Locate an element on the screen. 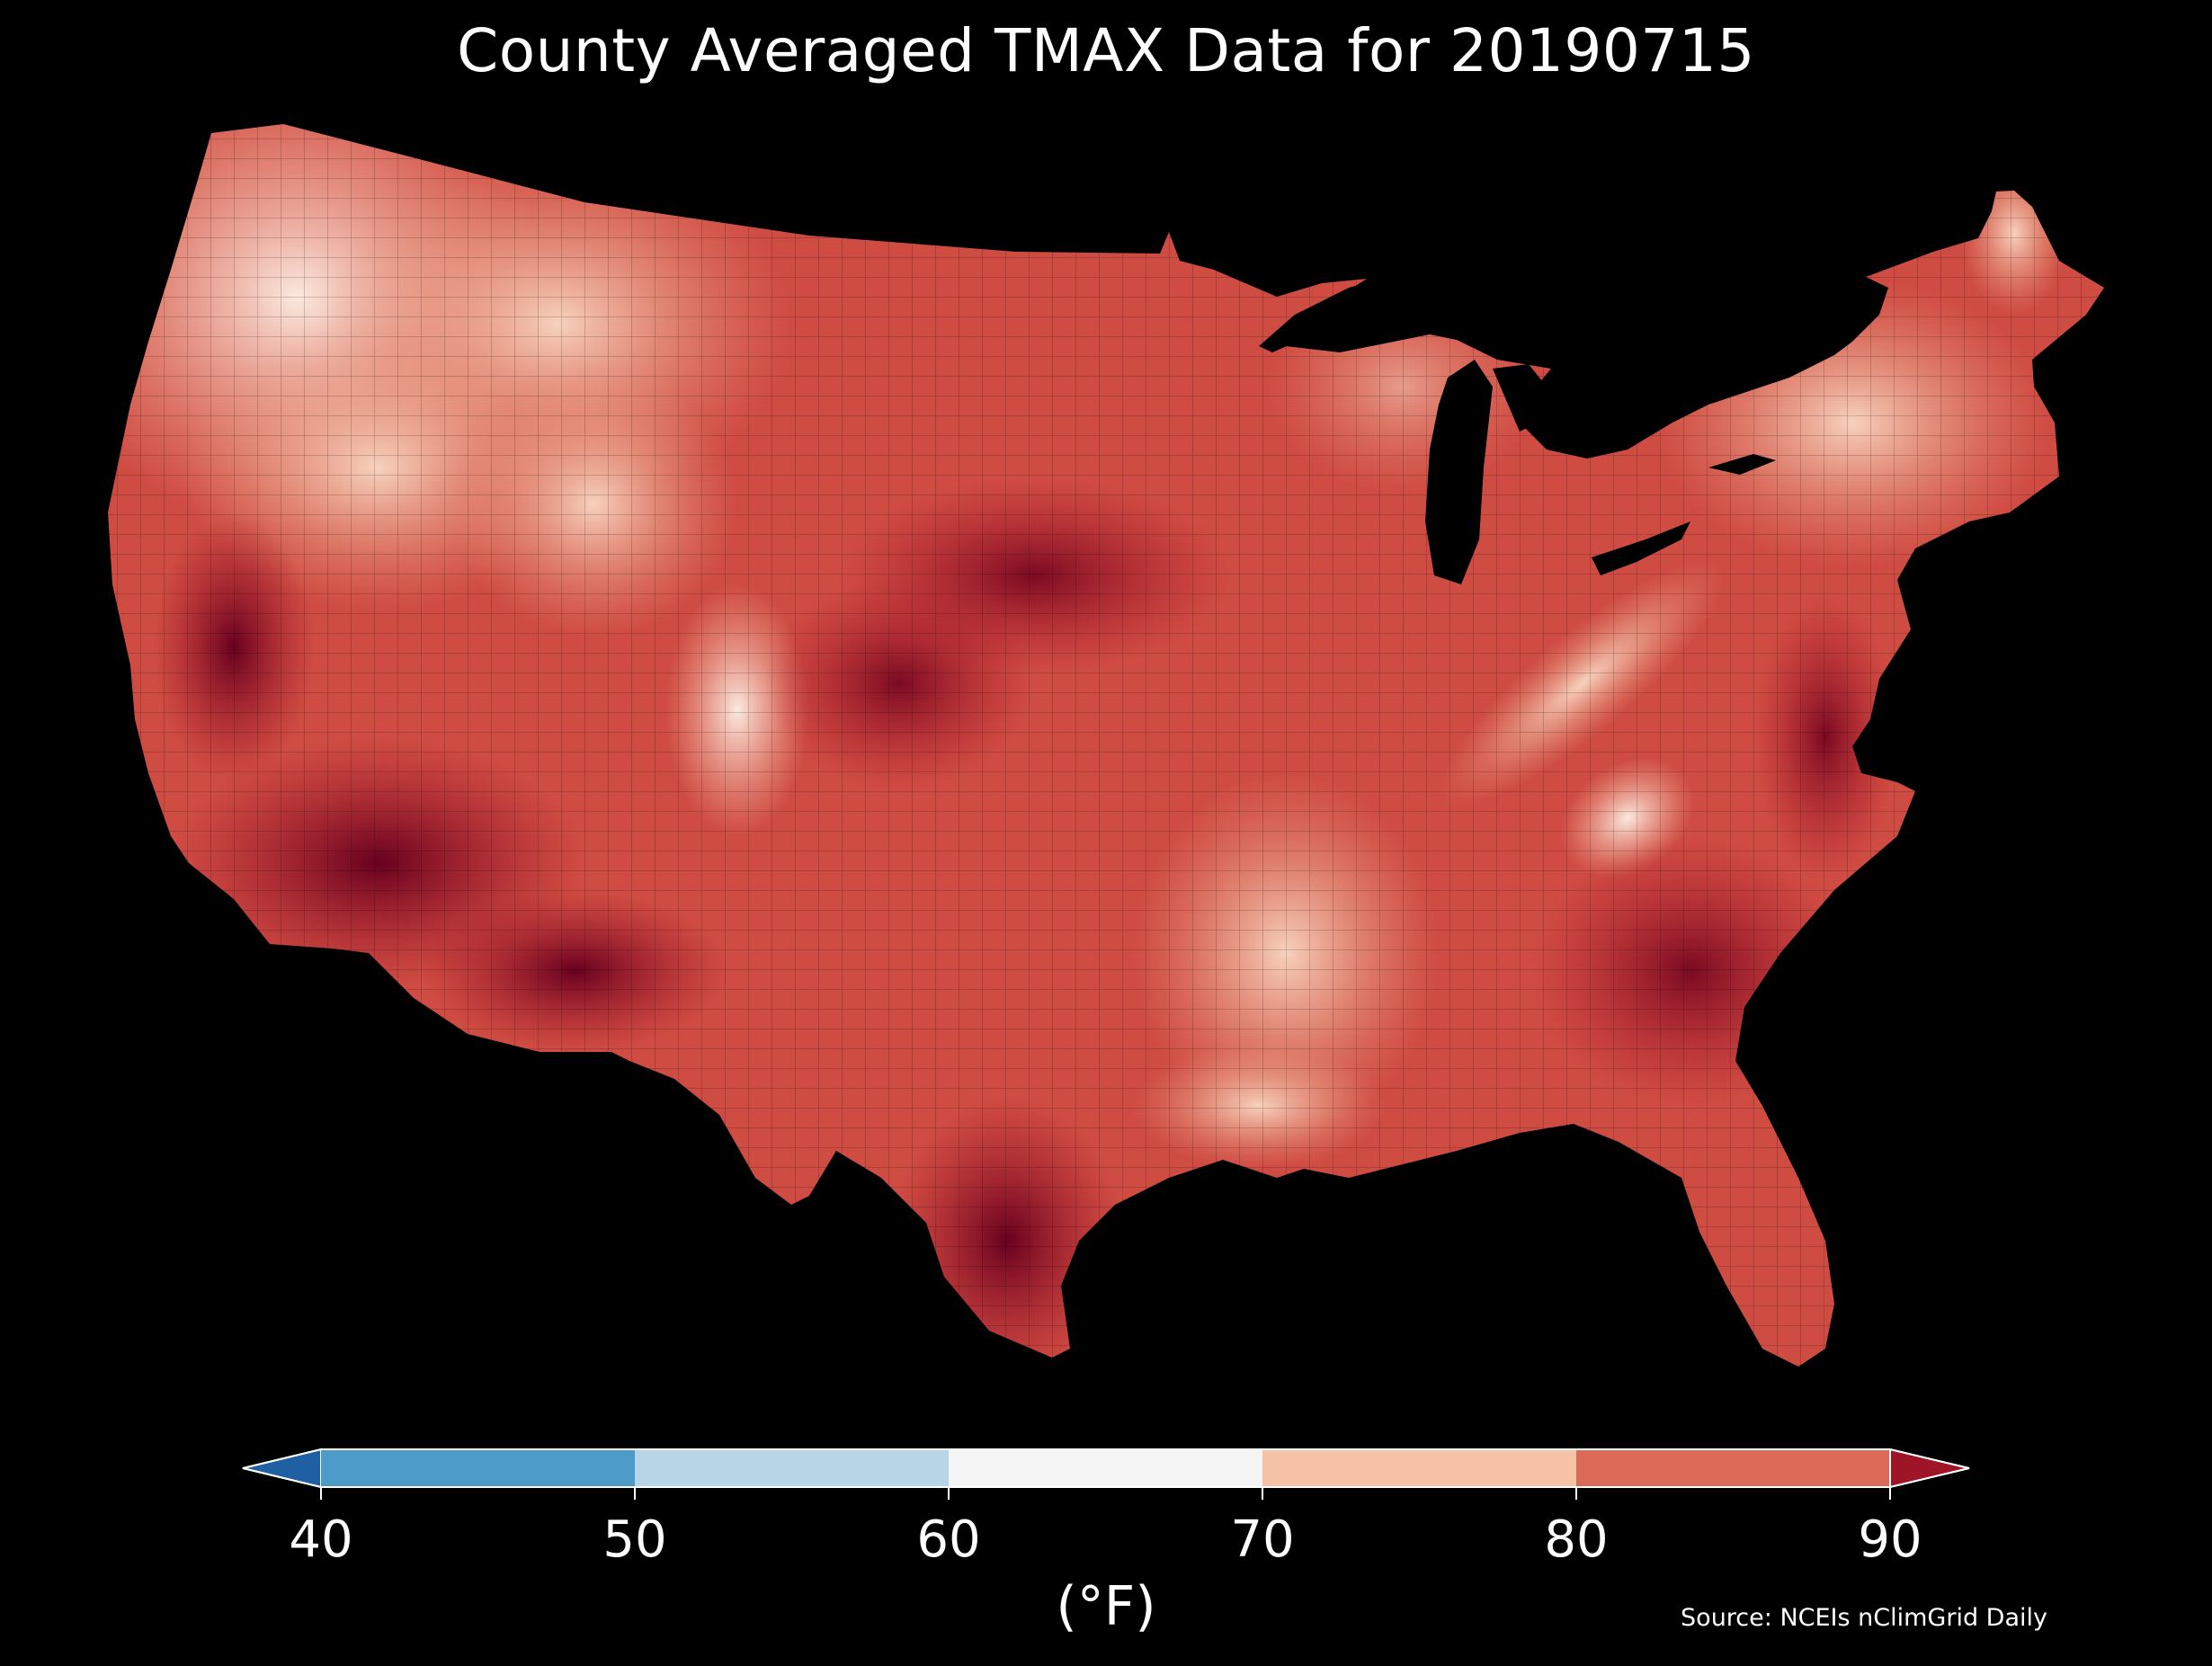  colorbar-tick-label: 50 is located at coordinates (634, 1540).